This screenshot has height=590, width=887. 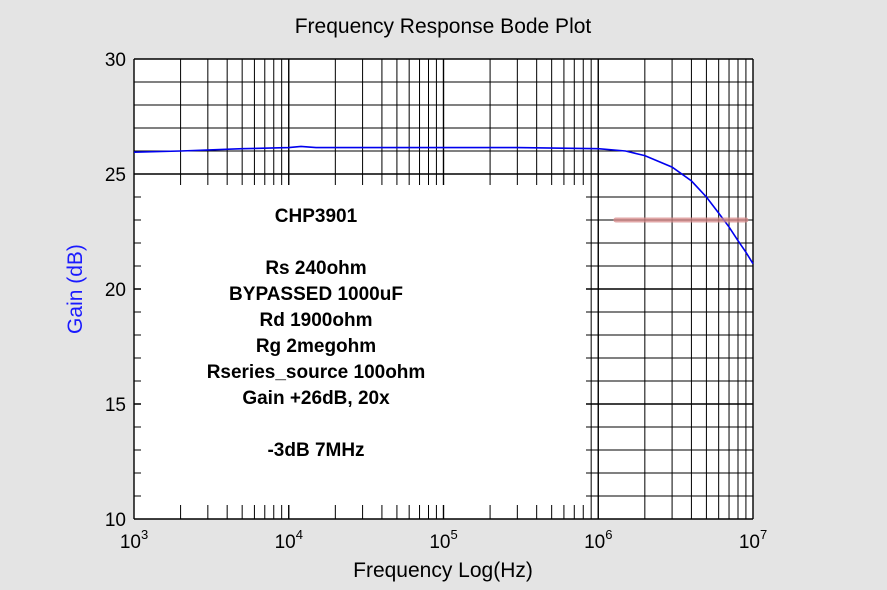 What do you see at coordinates (598, 540) in the screenshot?
I see `x-tick-label: 10⁶` at bounding box center [598, 540].